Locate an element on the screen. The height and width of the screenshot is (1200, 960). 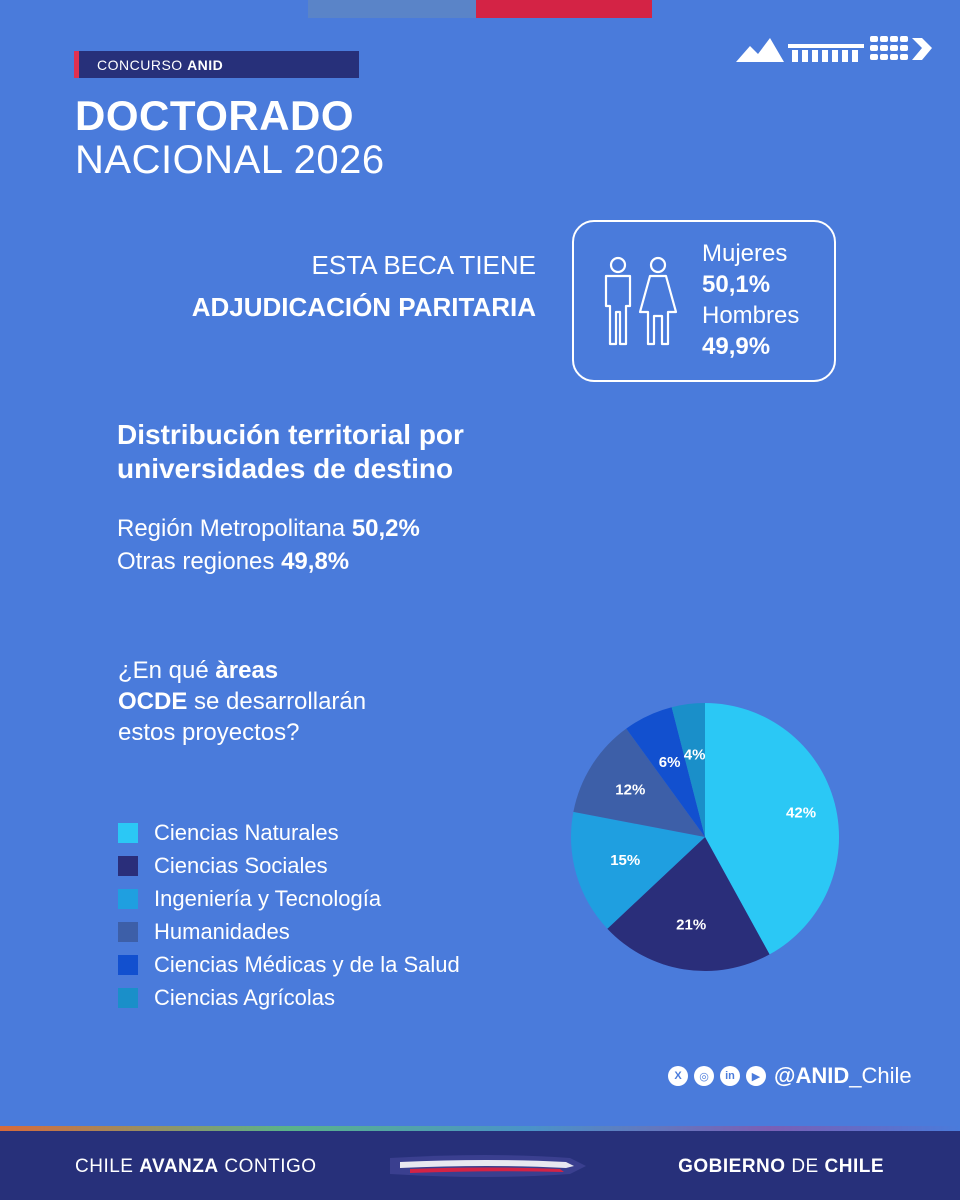
top-strip-red is located at coordinates (564, 9).